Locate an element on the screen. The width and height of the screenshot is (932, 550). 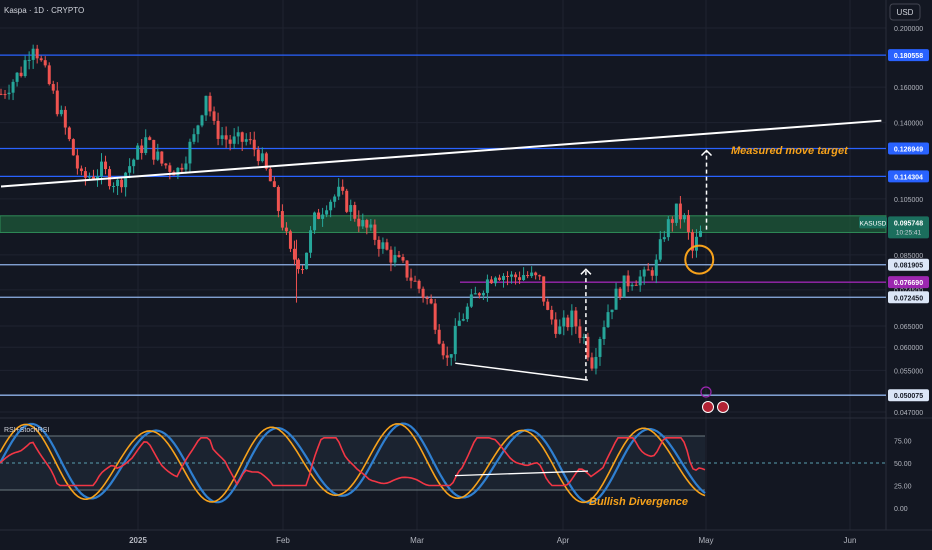
highlight-circle is located at coordinates (699, 259).